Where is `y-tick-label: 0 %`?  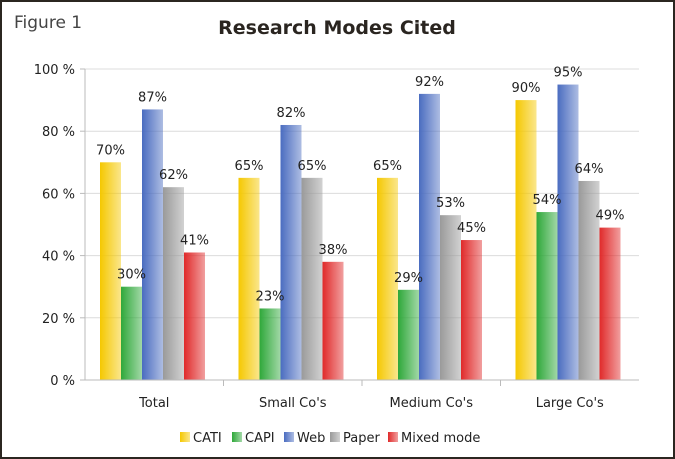 y-tick-label: 0 % is located at coordinates (62, 381).